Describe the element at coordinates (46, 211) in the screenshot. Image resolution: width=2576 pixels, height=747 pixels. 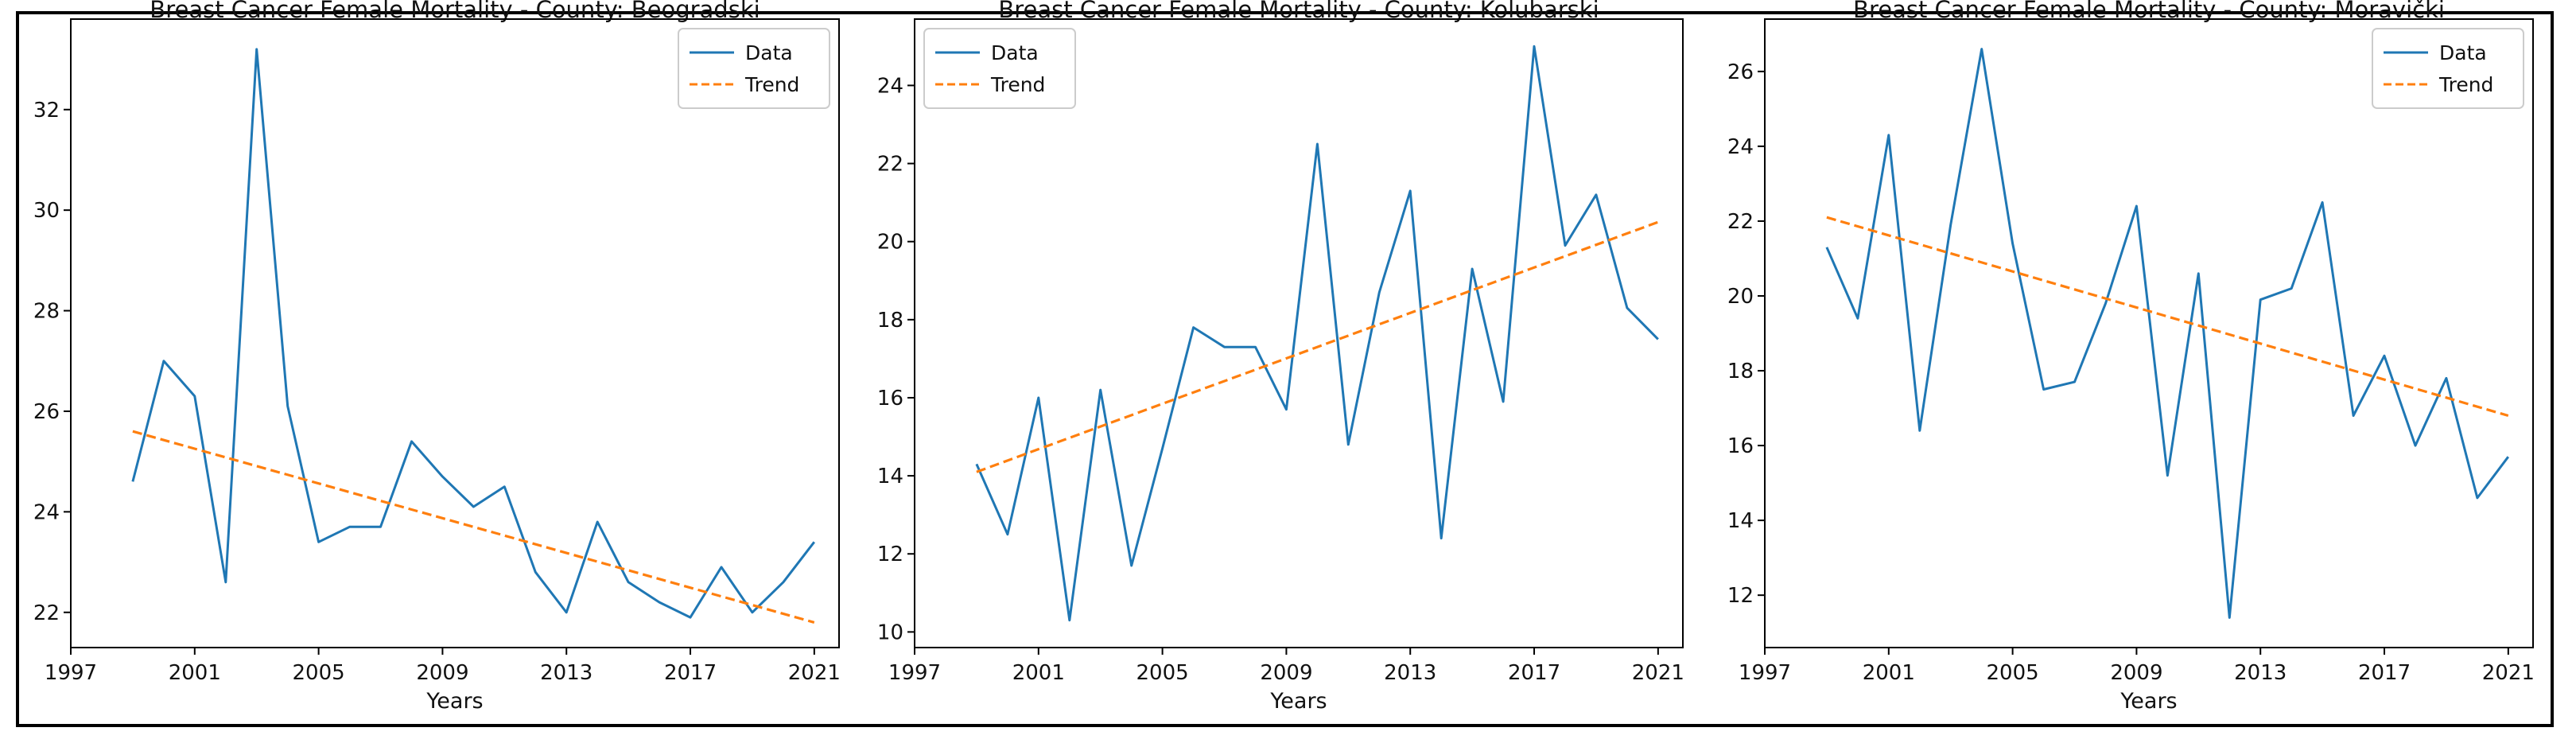
I see `y-tick-label: 30` at that location.